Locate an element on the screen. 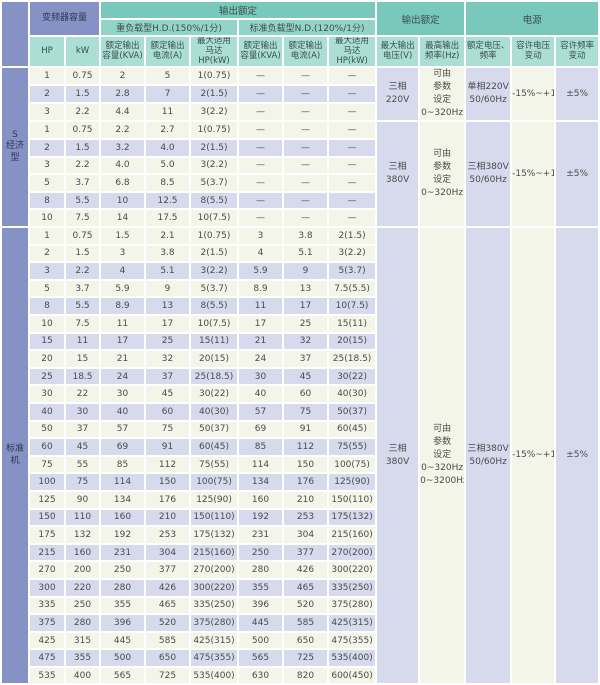 The image size is (600, 685). cell-nd-motor: 2(1.5) is located at coordinates (352, 236).